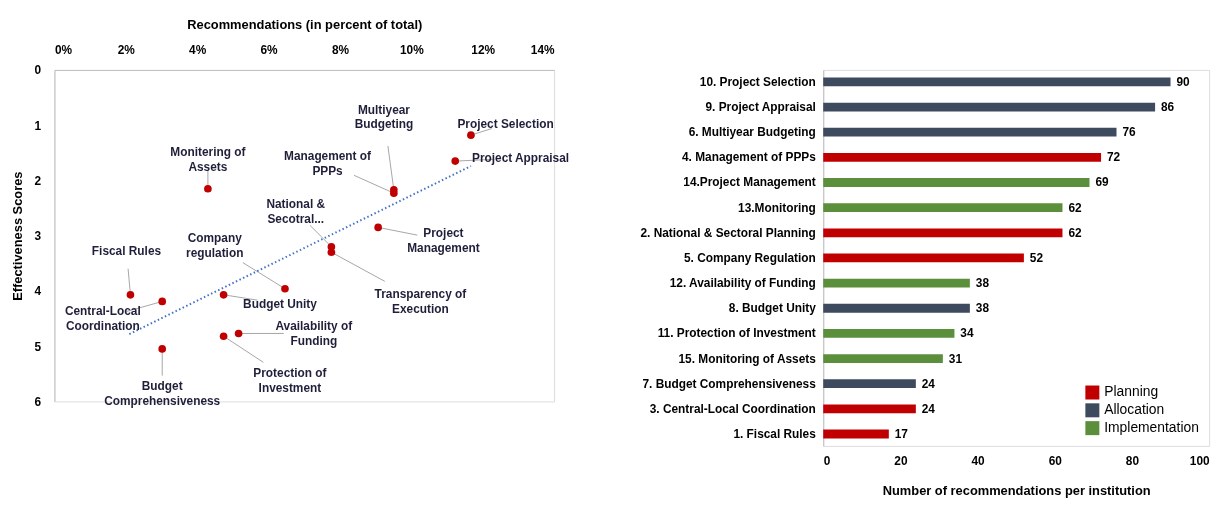 Image resolution: width=1220 pixels, height=510 pixels. I want to click on y-tick-label: 5, so click(38, 346).